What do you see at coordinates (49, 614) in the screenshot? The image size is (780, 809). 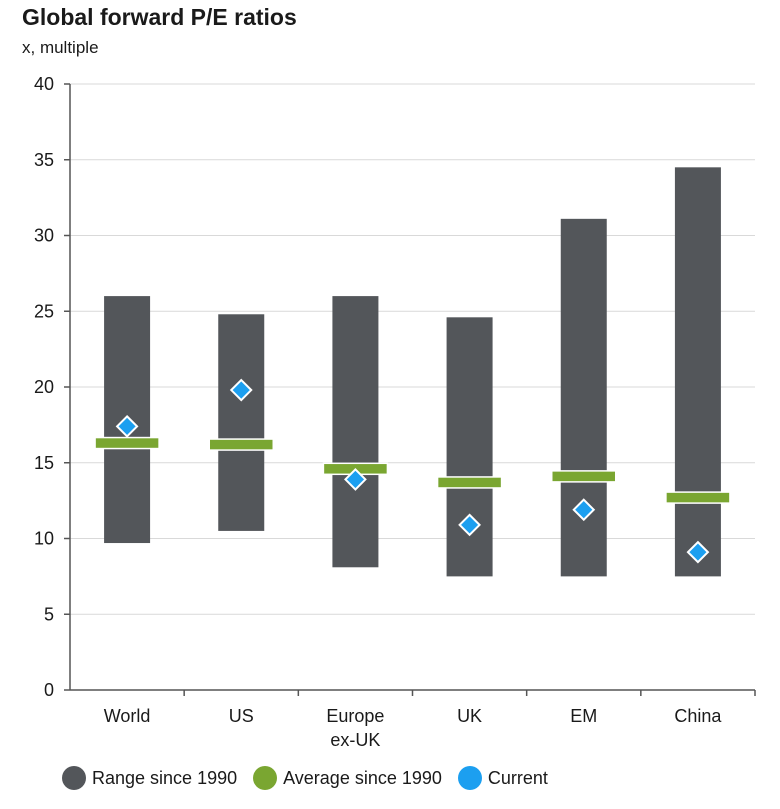 I see `y-tick-label: 5` at bounding box center [49, 614].